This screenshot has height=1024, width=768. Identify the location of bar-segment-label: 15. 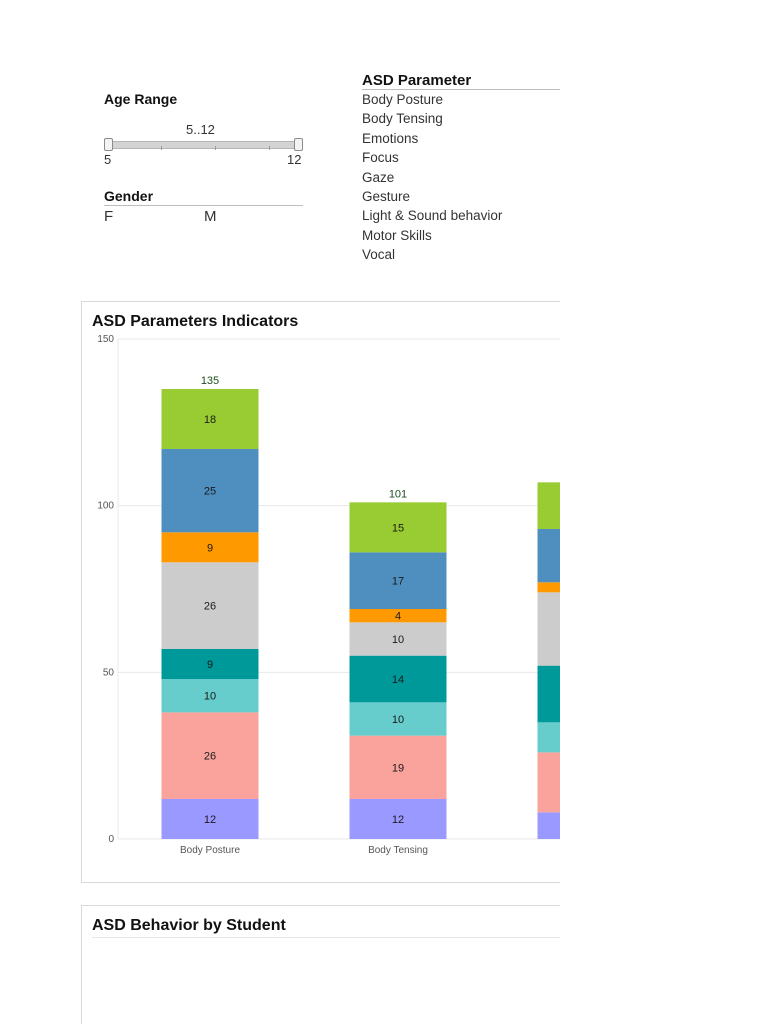
(398, 528).